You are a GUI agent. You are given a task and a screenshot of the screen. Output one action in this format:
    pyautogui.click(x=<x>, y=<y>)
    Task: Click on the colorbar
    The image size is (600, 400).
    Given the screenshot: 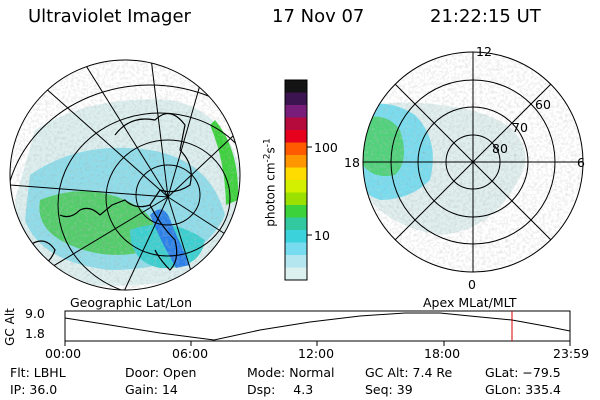 What is the action you would take?
    pyautogui.click(x=298, y=180)
    